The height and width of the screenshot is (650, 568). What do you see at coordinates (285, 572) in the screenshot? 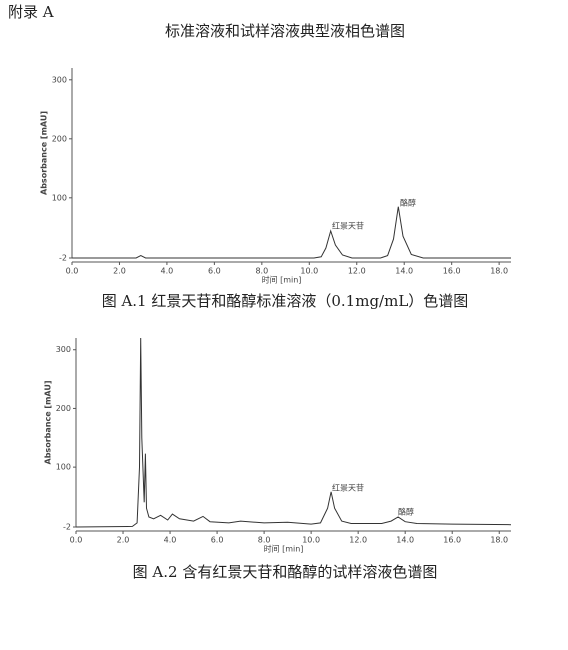
I see `caption: 图 A.2 含有红景天苷和酪醇的试样溶液色谱图` at bounding box center [285, 572].